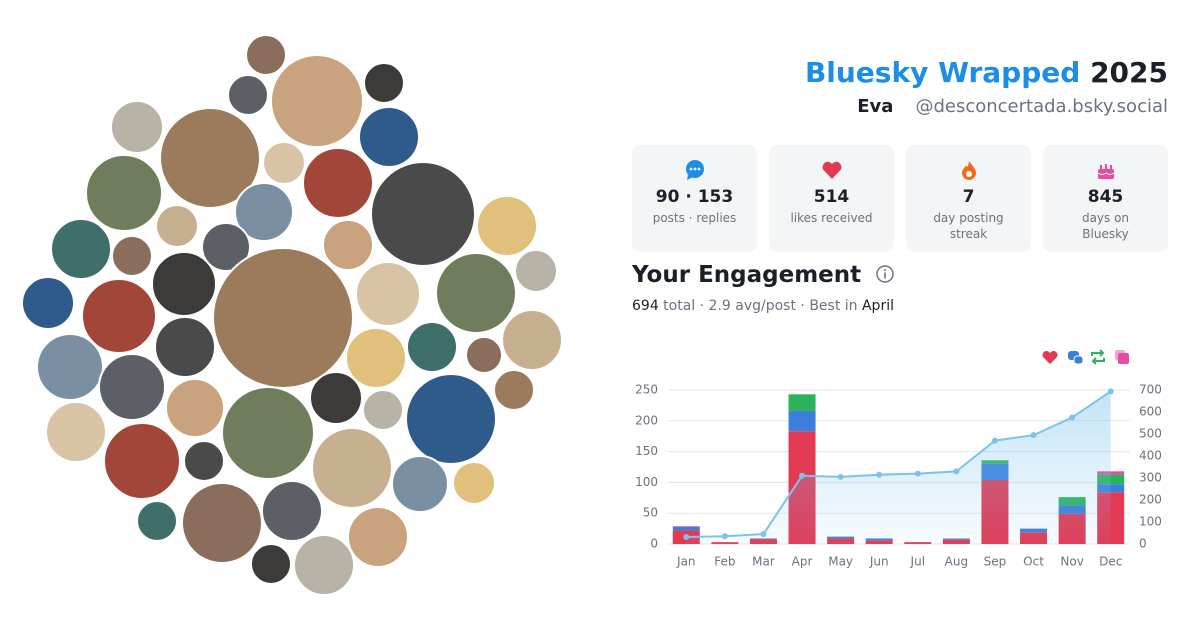 The height and width of the screenshot is (630, 1200). I want to click on y-tick-label: 50, so click(650, 513).